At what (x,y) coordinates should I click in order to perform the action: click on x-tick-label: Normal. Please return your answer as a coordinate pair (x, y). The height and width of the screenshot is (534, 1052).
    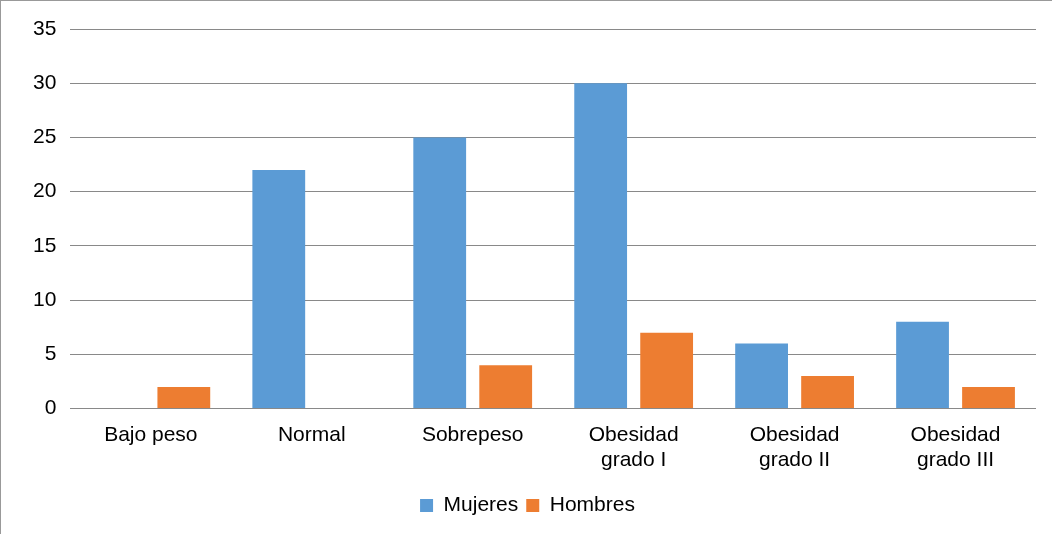
    Looking at the image, I should click on (311, 433).